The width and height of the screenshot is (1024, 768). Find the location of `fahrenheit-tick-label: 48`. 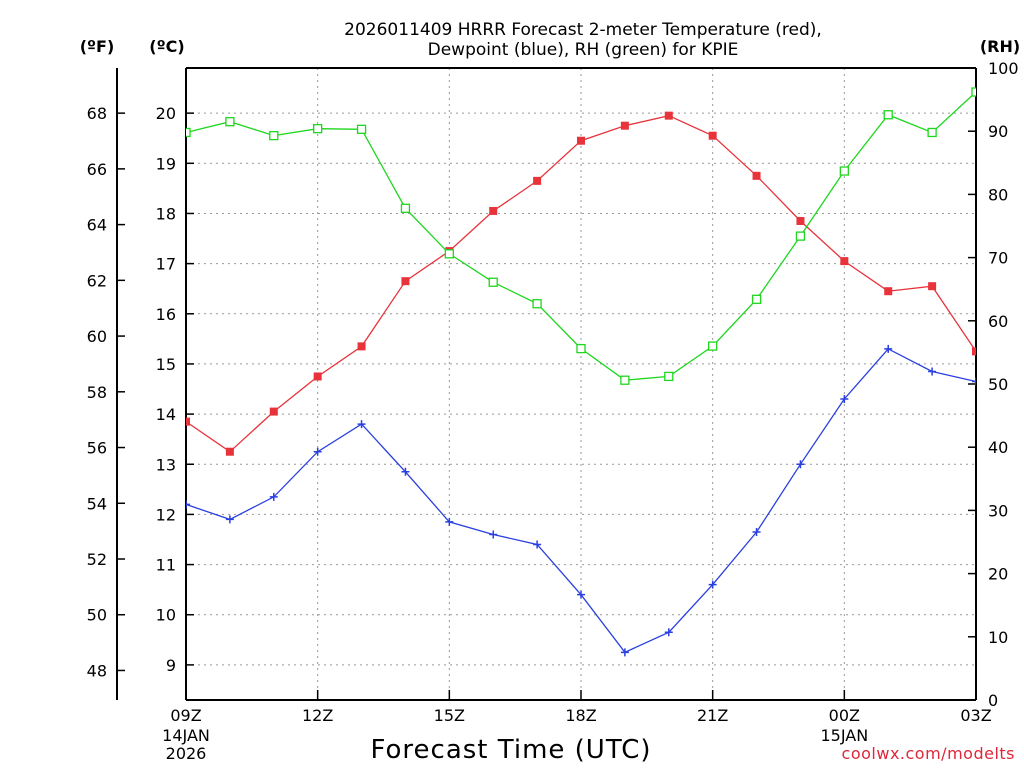

fahrenheit-tick-label: 48 is located at coordinates (97, 670).